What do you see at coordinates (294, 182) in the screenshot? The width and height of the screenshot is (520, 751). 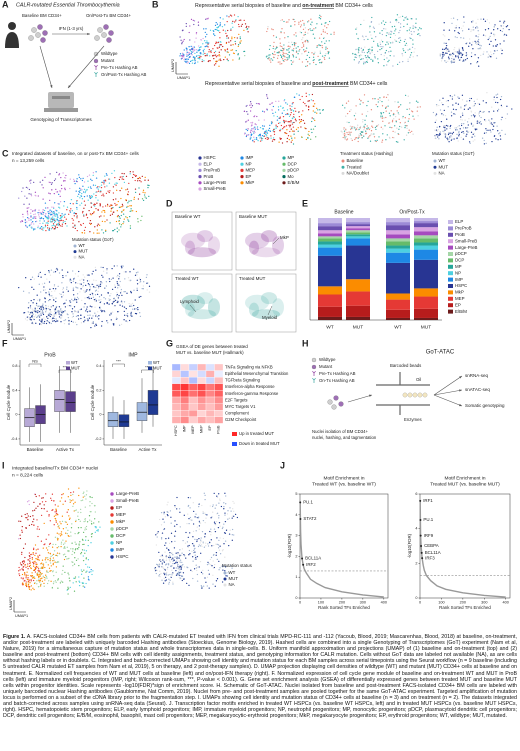 I see `legend-label: E/B/M` at bounding box center [294, 182].